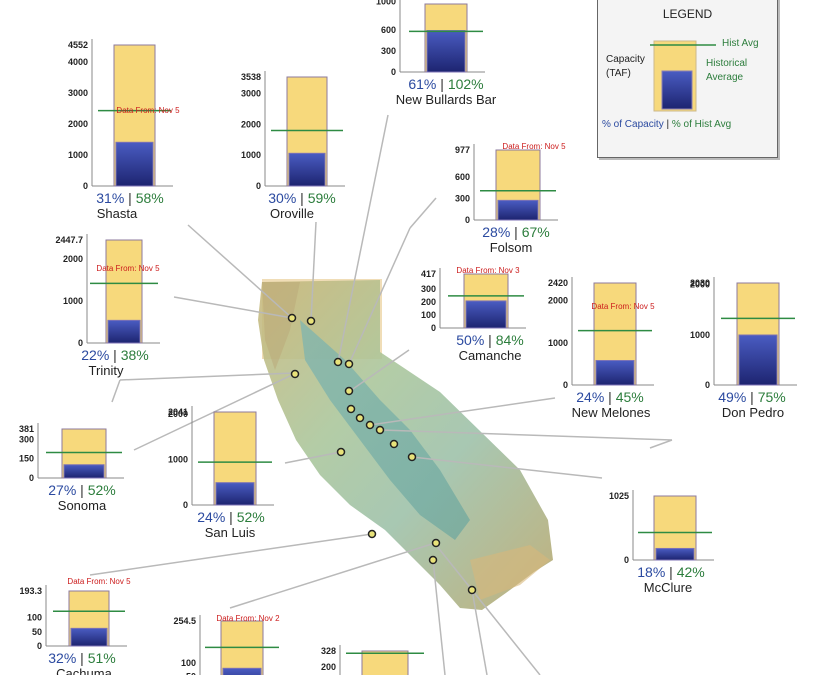 Image resolution: width=824 pixels, height=675 pixels. What do you see at coordinates (84, 471) in the screenshot?
I see `sonoma-storage-bar` at bounding box center [84, 471].